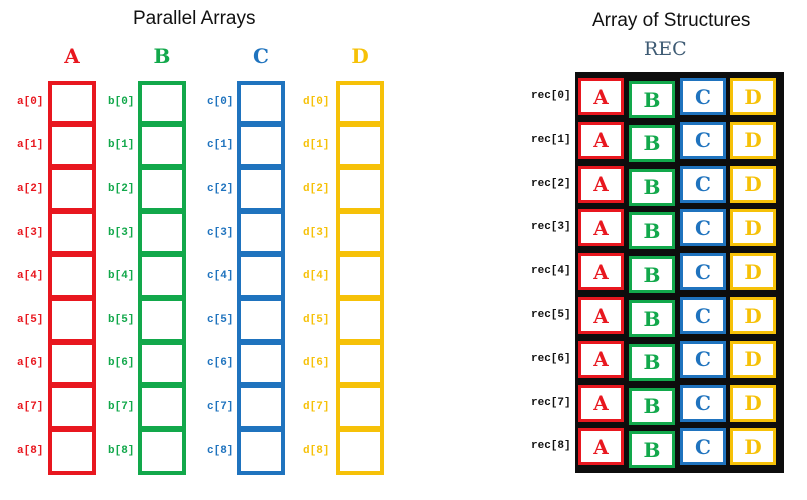 The width and height of the screenshot is (807, 500). I want to click on rec-field-d-4: D, so click(753, 272).